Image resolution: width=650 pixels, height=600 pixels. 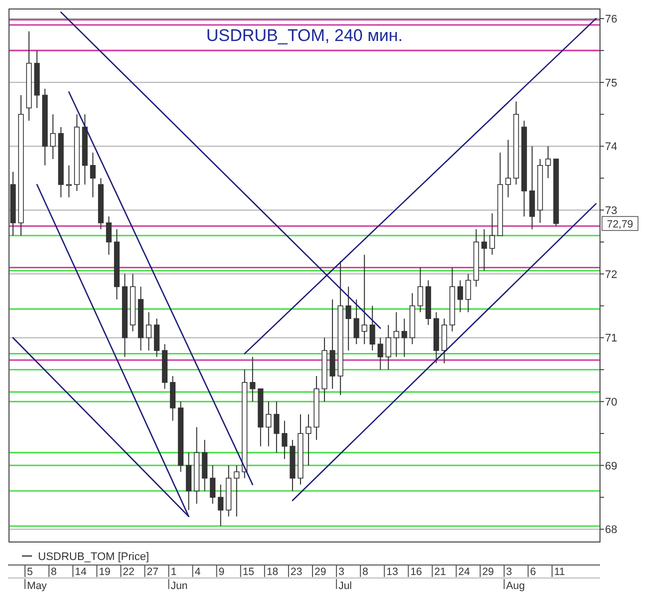 What do you see at coordinates (179, 586) in the screenshot?
I see `text: Jun` at bounding box center [179, 586].